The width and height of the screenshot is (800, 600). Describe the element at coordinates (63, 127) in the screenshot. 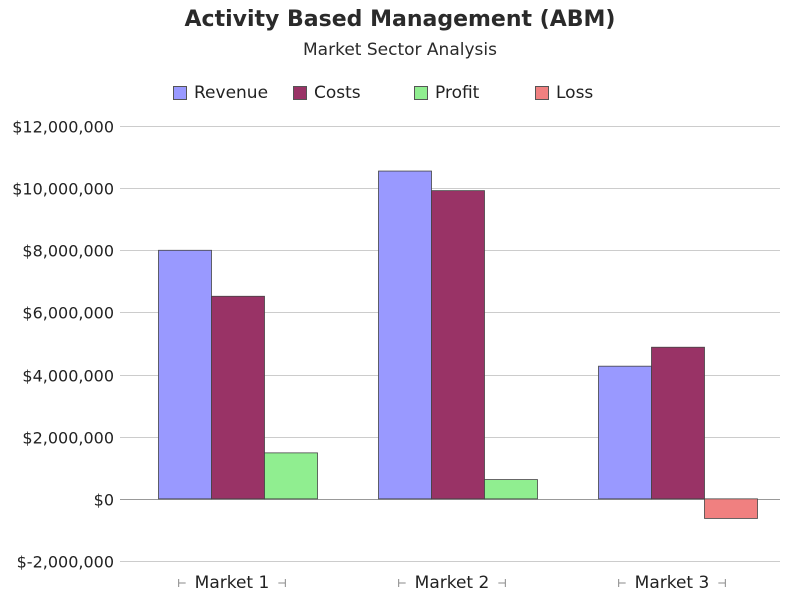

I see `y-tick-label: $12,000,000` at that location.